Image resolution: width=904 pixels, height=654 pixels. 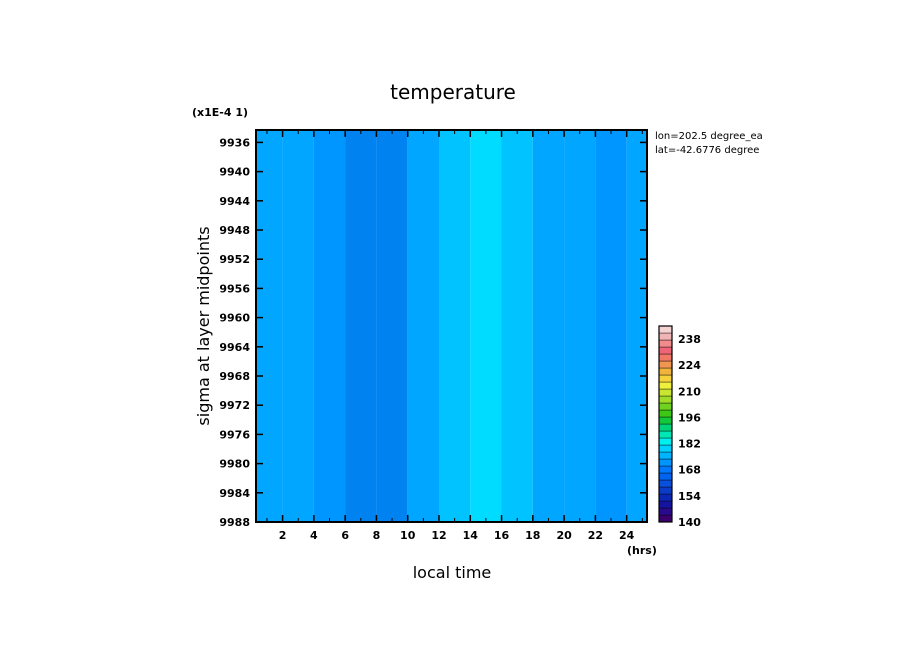 I want to click on colorbar-tick-label: 196, so click(x=689, y=417).